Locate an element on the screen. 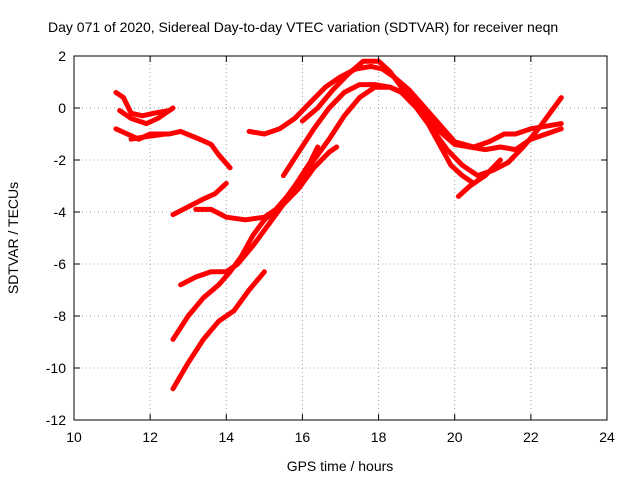 The width and height of the screenshot is (640, 480). y-tick-label: -10 is located at coordinates (56, 368).